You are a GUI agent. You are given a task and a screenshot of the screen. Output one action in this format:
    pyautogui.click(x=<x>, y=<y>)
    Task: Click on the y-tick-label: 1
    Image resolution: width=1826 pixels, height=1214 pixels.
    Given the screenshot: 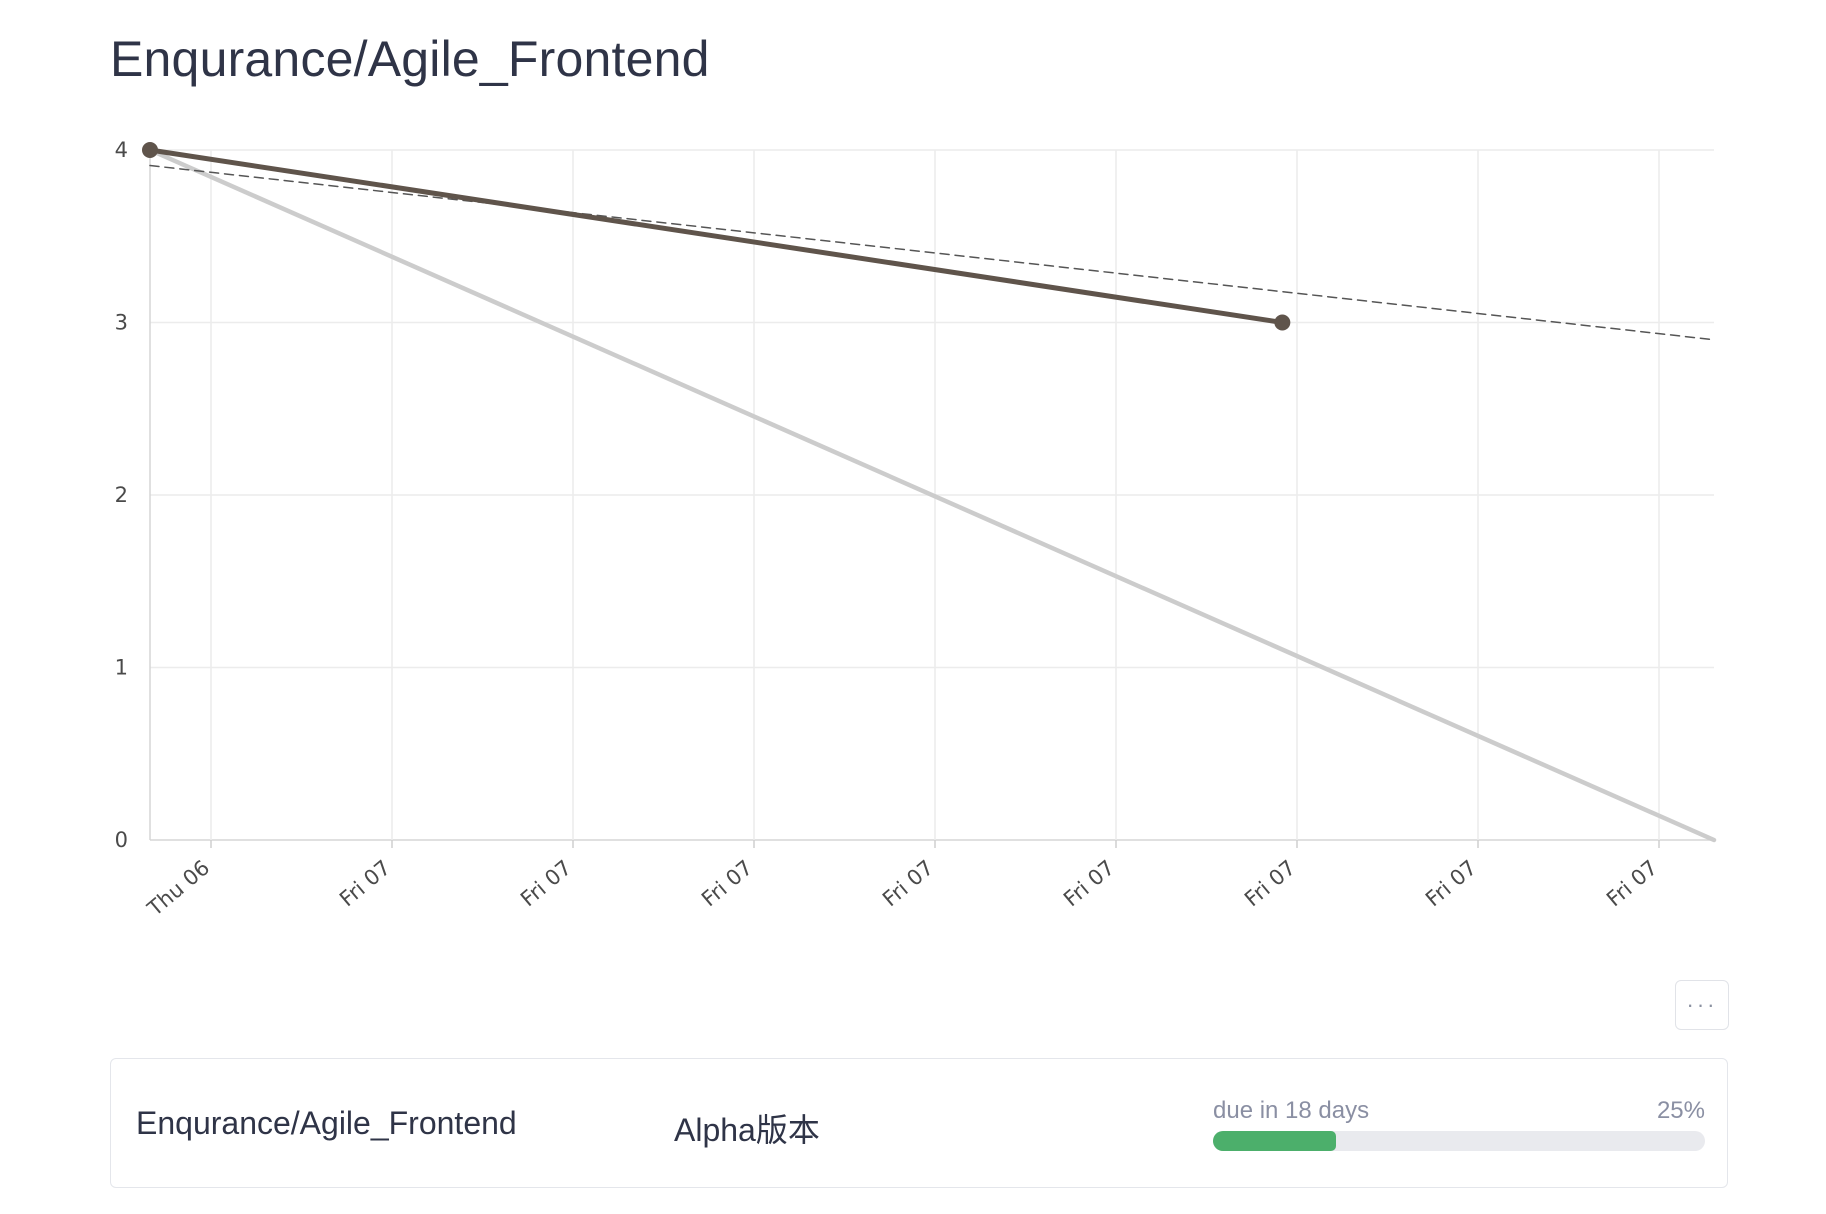 What is the action you would take?
    pyautogui.click(x=121, y=668)
    